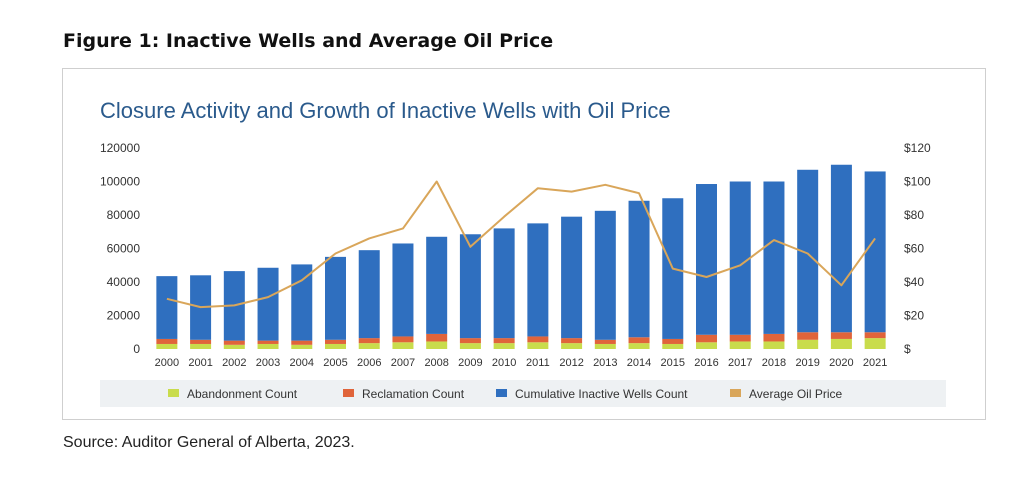  What do you see at coordinates (124, 282) in the screenshot?
I see `y-axis-tick-label: 40000` at bounding box center [124, 282].